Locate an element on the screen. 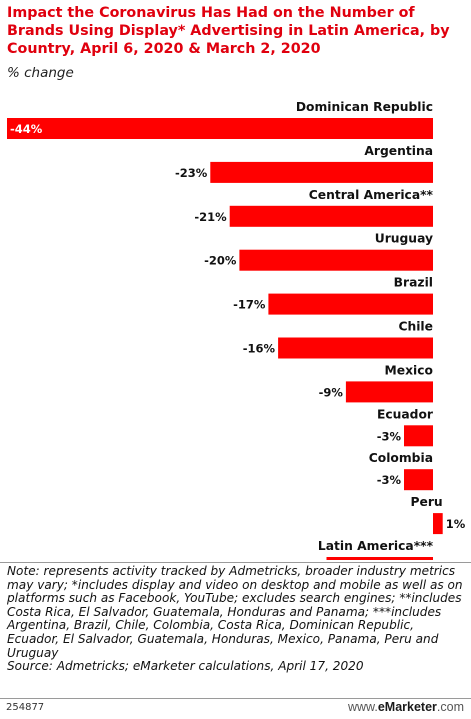 The image size is (471, 719). bar-row-brazil: Brazil -17% is located at coordinates (333, 295).